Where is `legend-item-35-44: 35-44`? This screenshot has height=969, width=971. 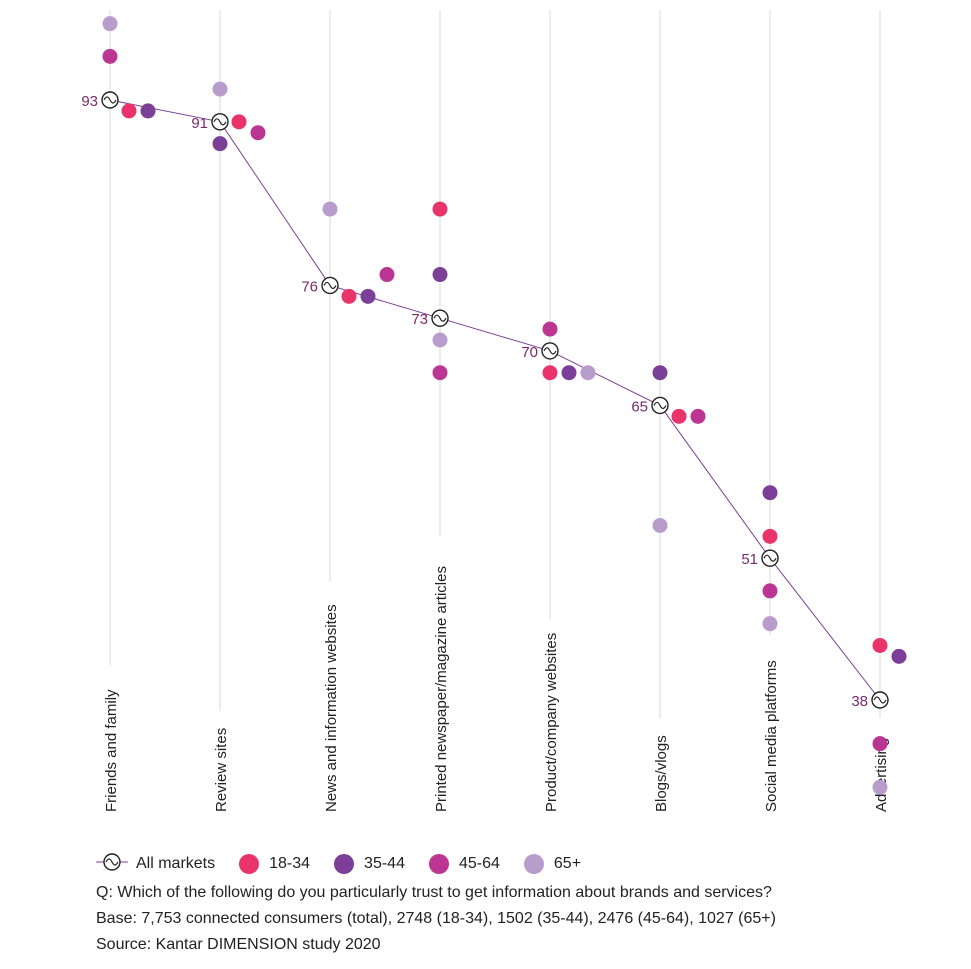 legend-item-35-44: 35-44 is located at coordinates (369, 864).